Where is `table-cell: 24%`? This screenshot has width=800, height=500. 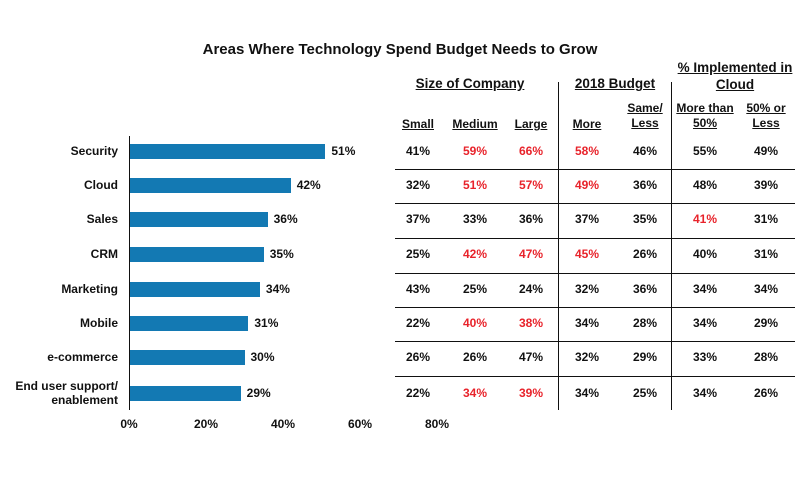
table-cell: 24% is located at coordinates (531, 289).